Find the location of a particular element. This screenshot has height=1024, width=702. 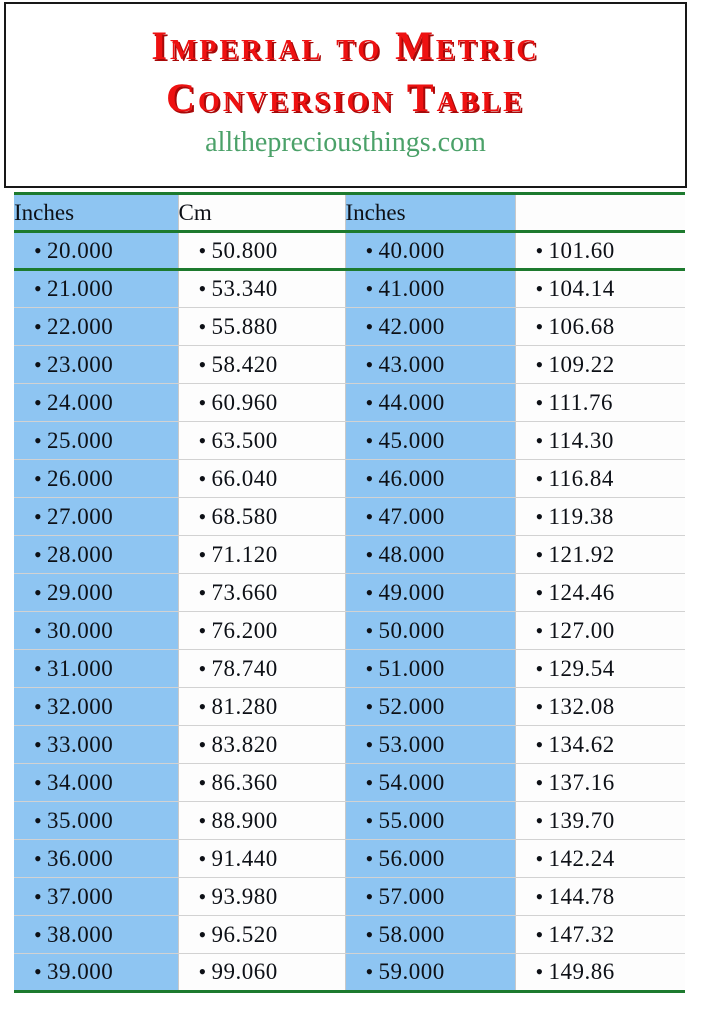

table-cell: • 93.980 is located at coordinates (262, 896).